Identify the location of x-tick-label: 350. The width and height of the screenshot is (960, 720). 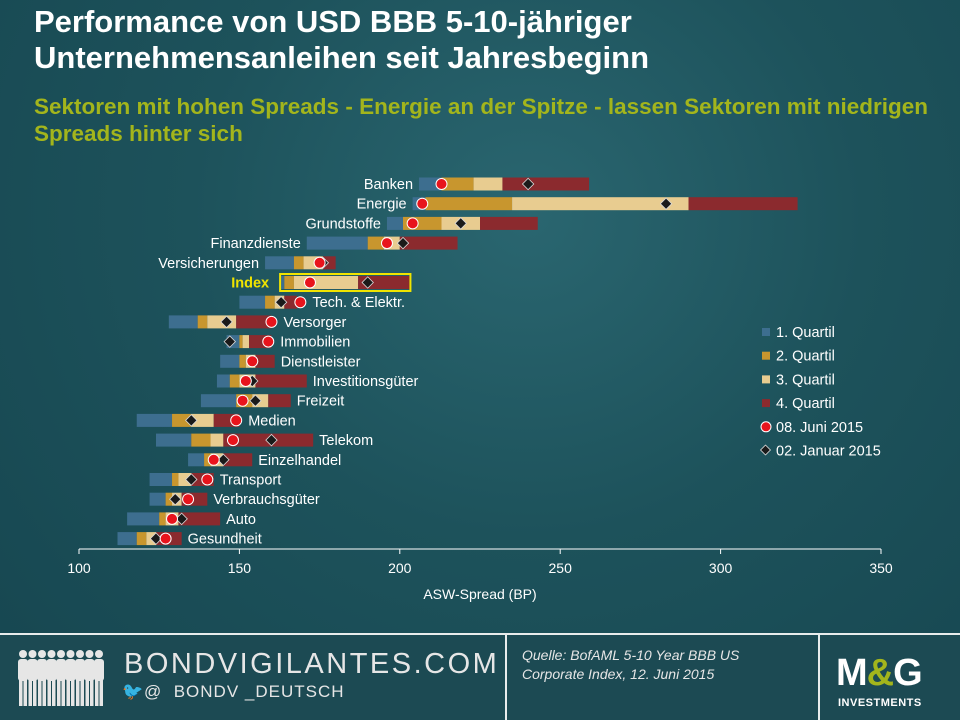
(881, 568).